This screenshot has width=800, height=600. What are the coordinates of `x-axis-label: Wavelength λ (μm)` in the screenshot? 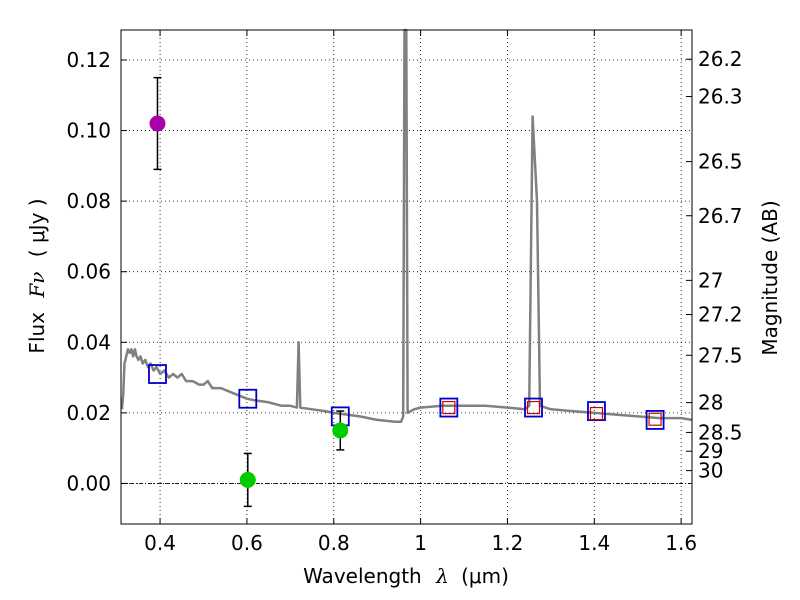 It's located at (406, 576).